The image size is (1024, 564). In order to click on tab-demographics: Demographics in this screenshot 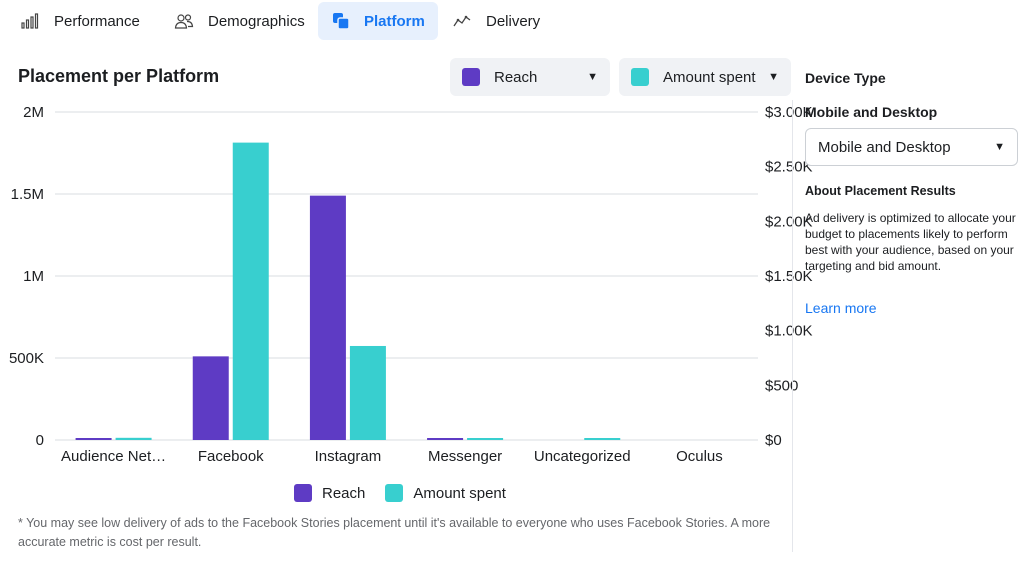, I will do `click(239, 21)`.